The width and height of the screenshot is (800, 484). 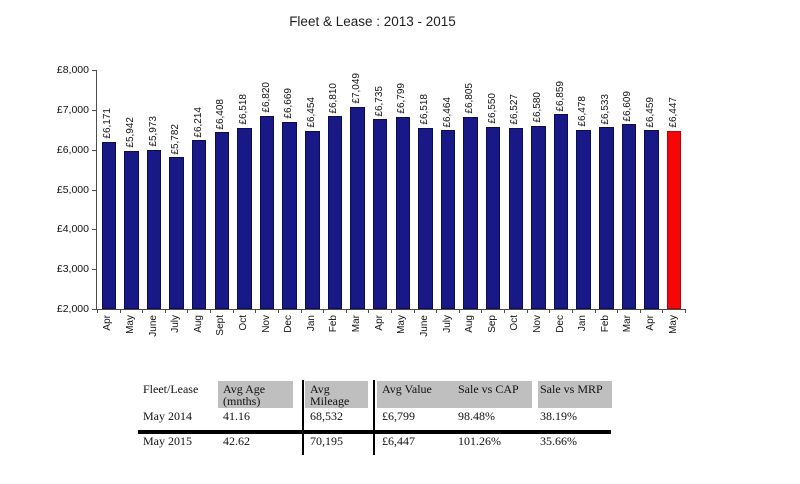 What do you see at coordinates (515, 323) in the screenshot?
I see `x-axis-label: Oct` at bounding box center [515, 323].